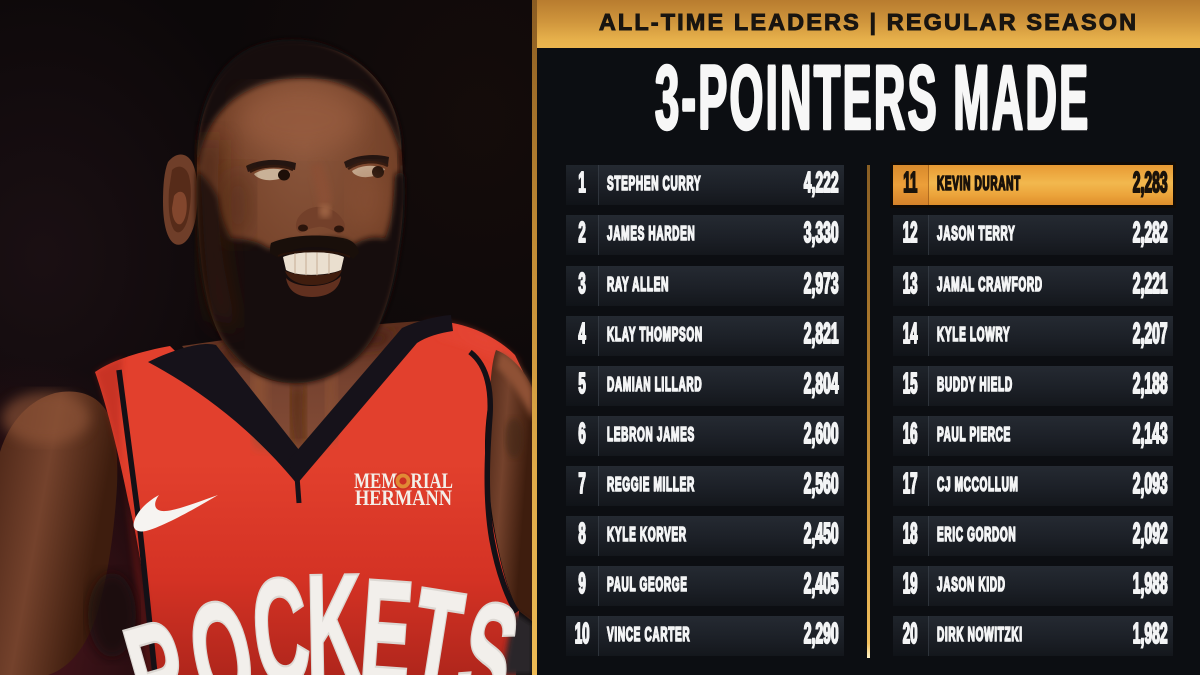 The width and height of the screenshot is (1200, 675). I want to click on svg-text: E, so click(386, 612).